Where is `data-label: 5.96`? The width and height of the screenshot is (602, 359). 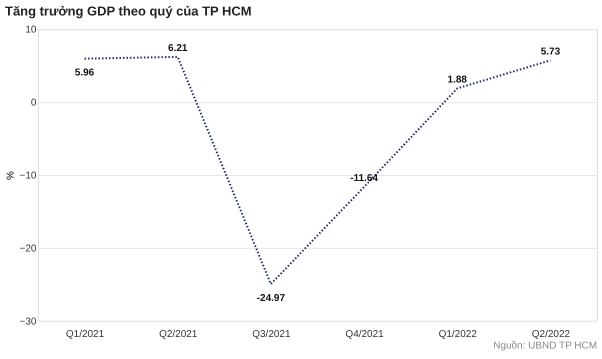
data-label: 5.96 is located at coordinates (84, 73).